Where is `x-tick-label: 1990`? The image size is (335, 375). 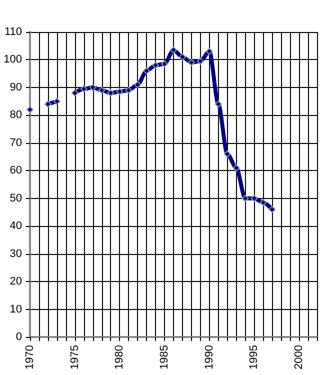 x-tick-label: 1990 is located at coordinates (209, 357).